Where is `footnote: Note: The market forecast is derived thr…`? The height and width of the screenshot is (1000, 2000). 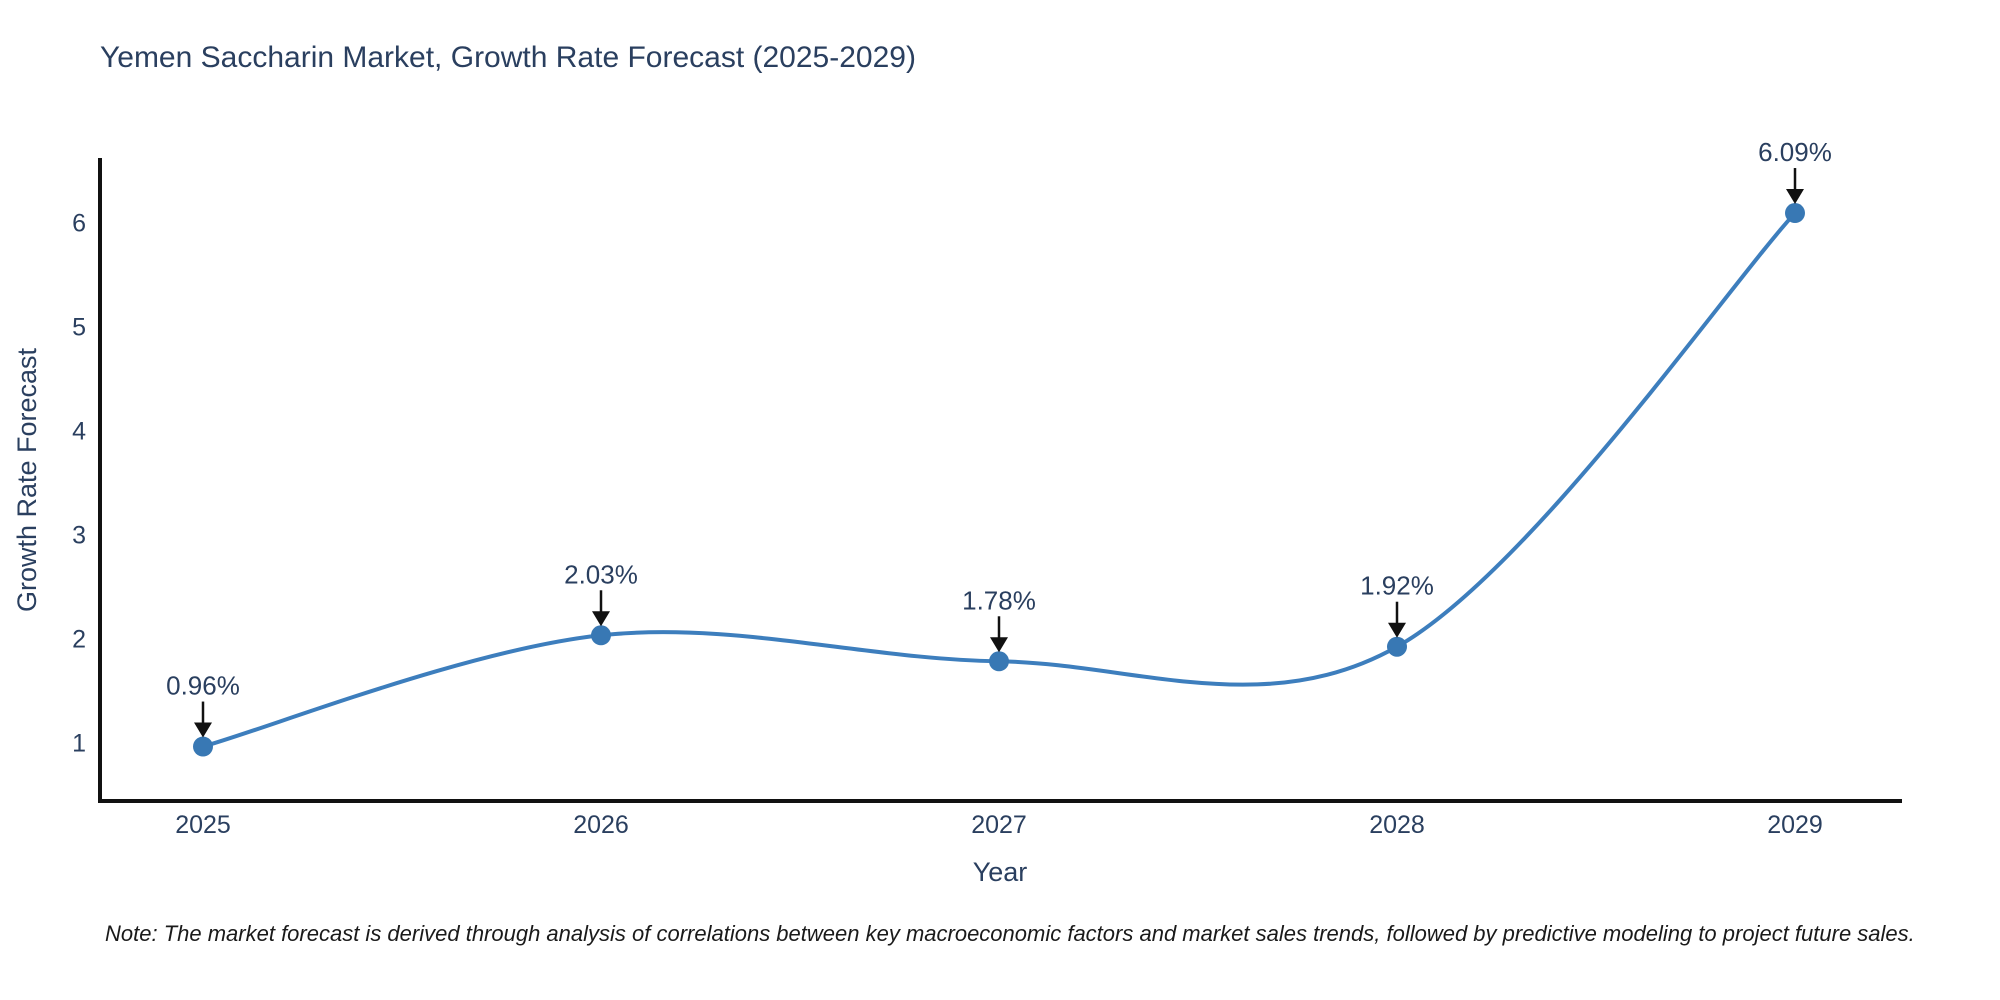 footnote: Note: The market forecast is derived thr… is located at coordinates (1010, 933).